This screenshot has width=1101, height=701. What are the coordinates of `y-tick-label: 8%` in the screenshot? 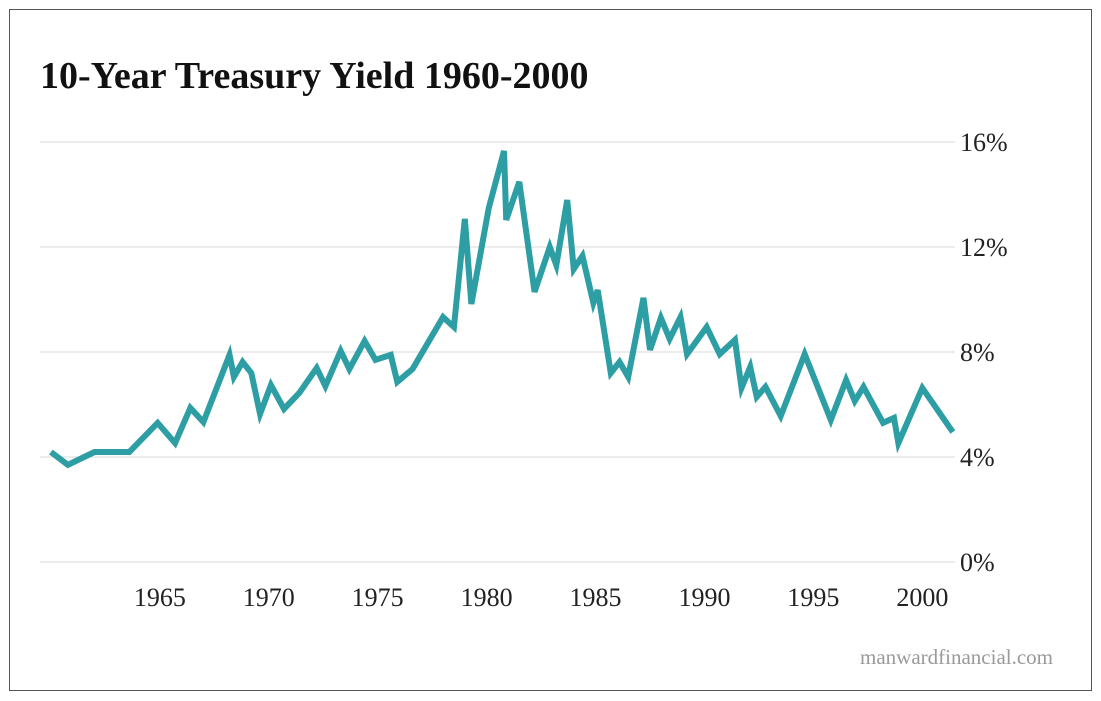 It's located at (977, 352).